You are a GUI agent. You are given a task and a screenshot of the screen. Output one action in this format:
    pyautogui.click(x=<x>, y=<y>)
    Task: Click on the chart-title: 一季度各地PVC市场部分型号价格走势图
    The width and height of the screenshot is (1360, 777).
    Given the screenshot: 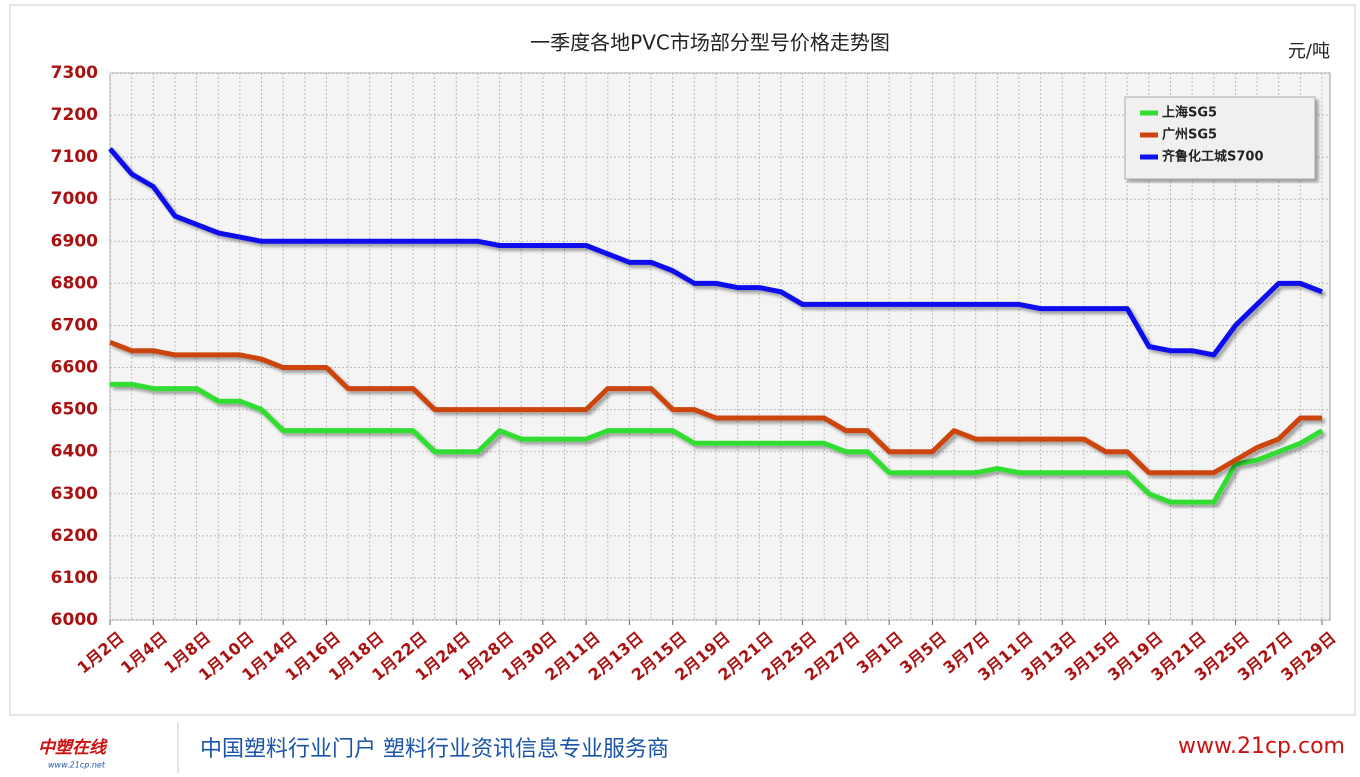 What is the action you would take?
    pyautogui.click(x=710, y=43)
    